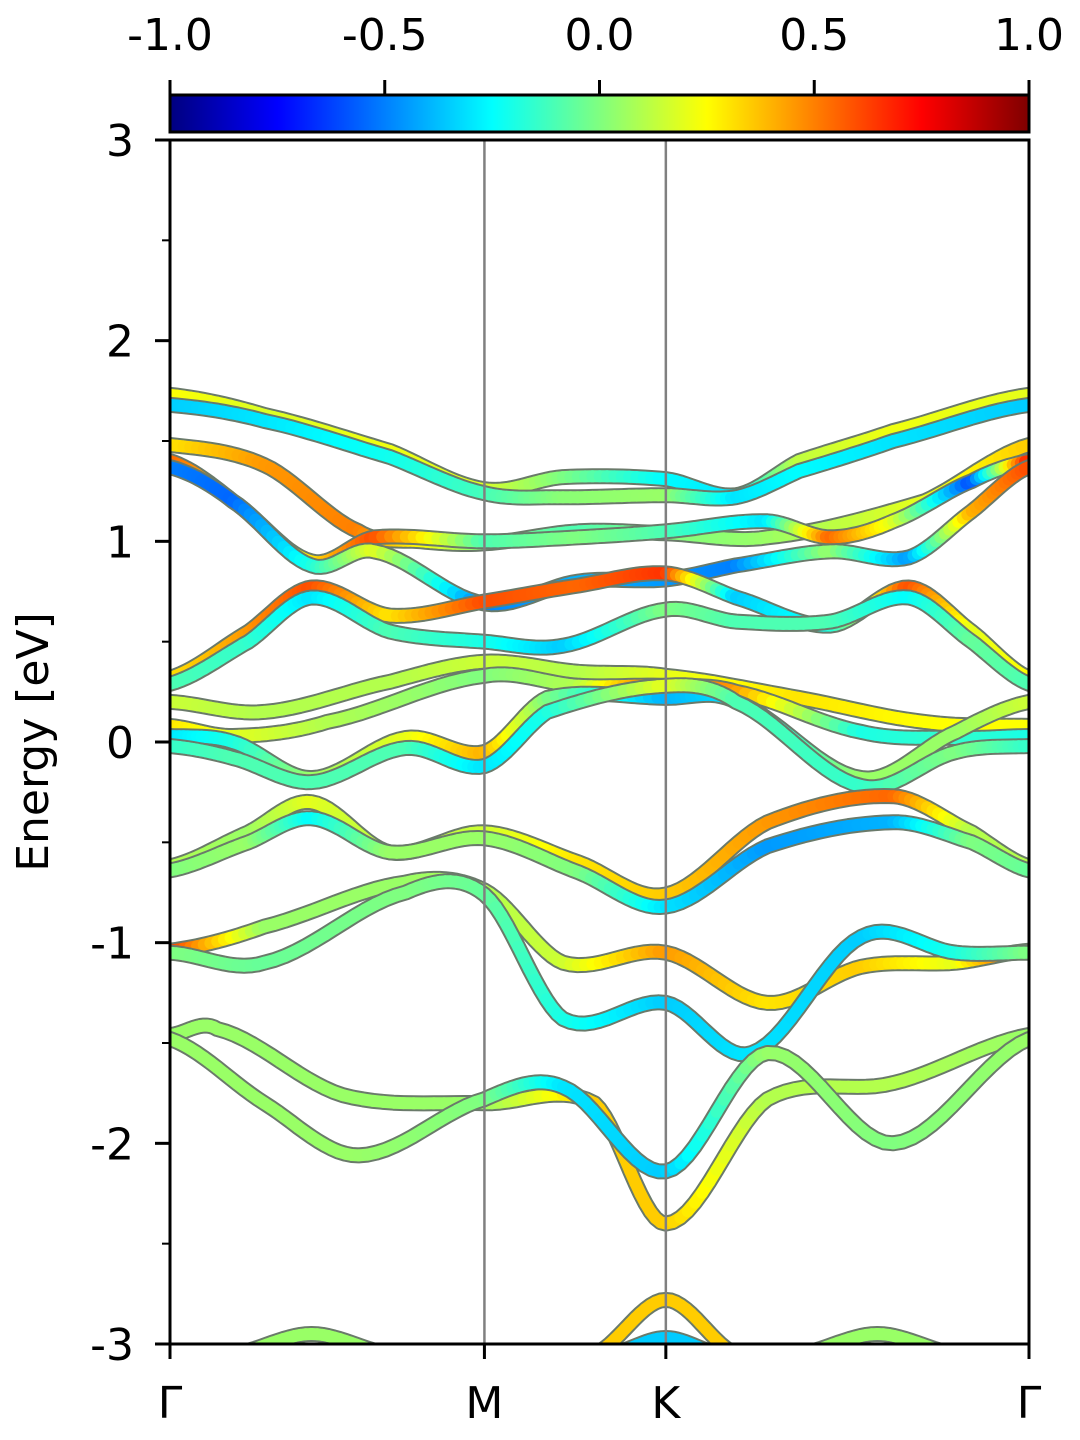 The height and width of the screenshot is (1440, 1080). I want to click on y-axis-ticks: 3 2 1 0 -1 -2 -3, so click(130, 743).